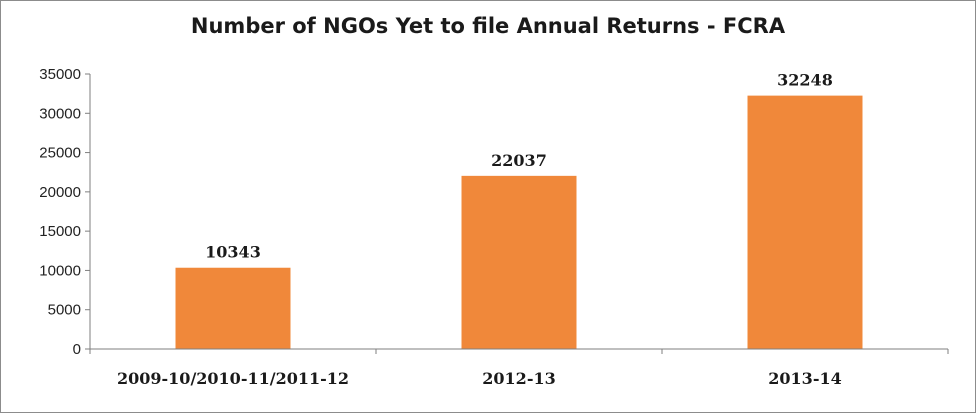 This screenshot has height=413, width=976. Describe the element at coordinates (60, 153) in the screenshot. I see `y-tick-label: 25000` at that location.